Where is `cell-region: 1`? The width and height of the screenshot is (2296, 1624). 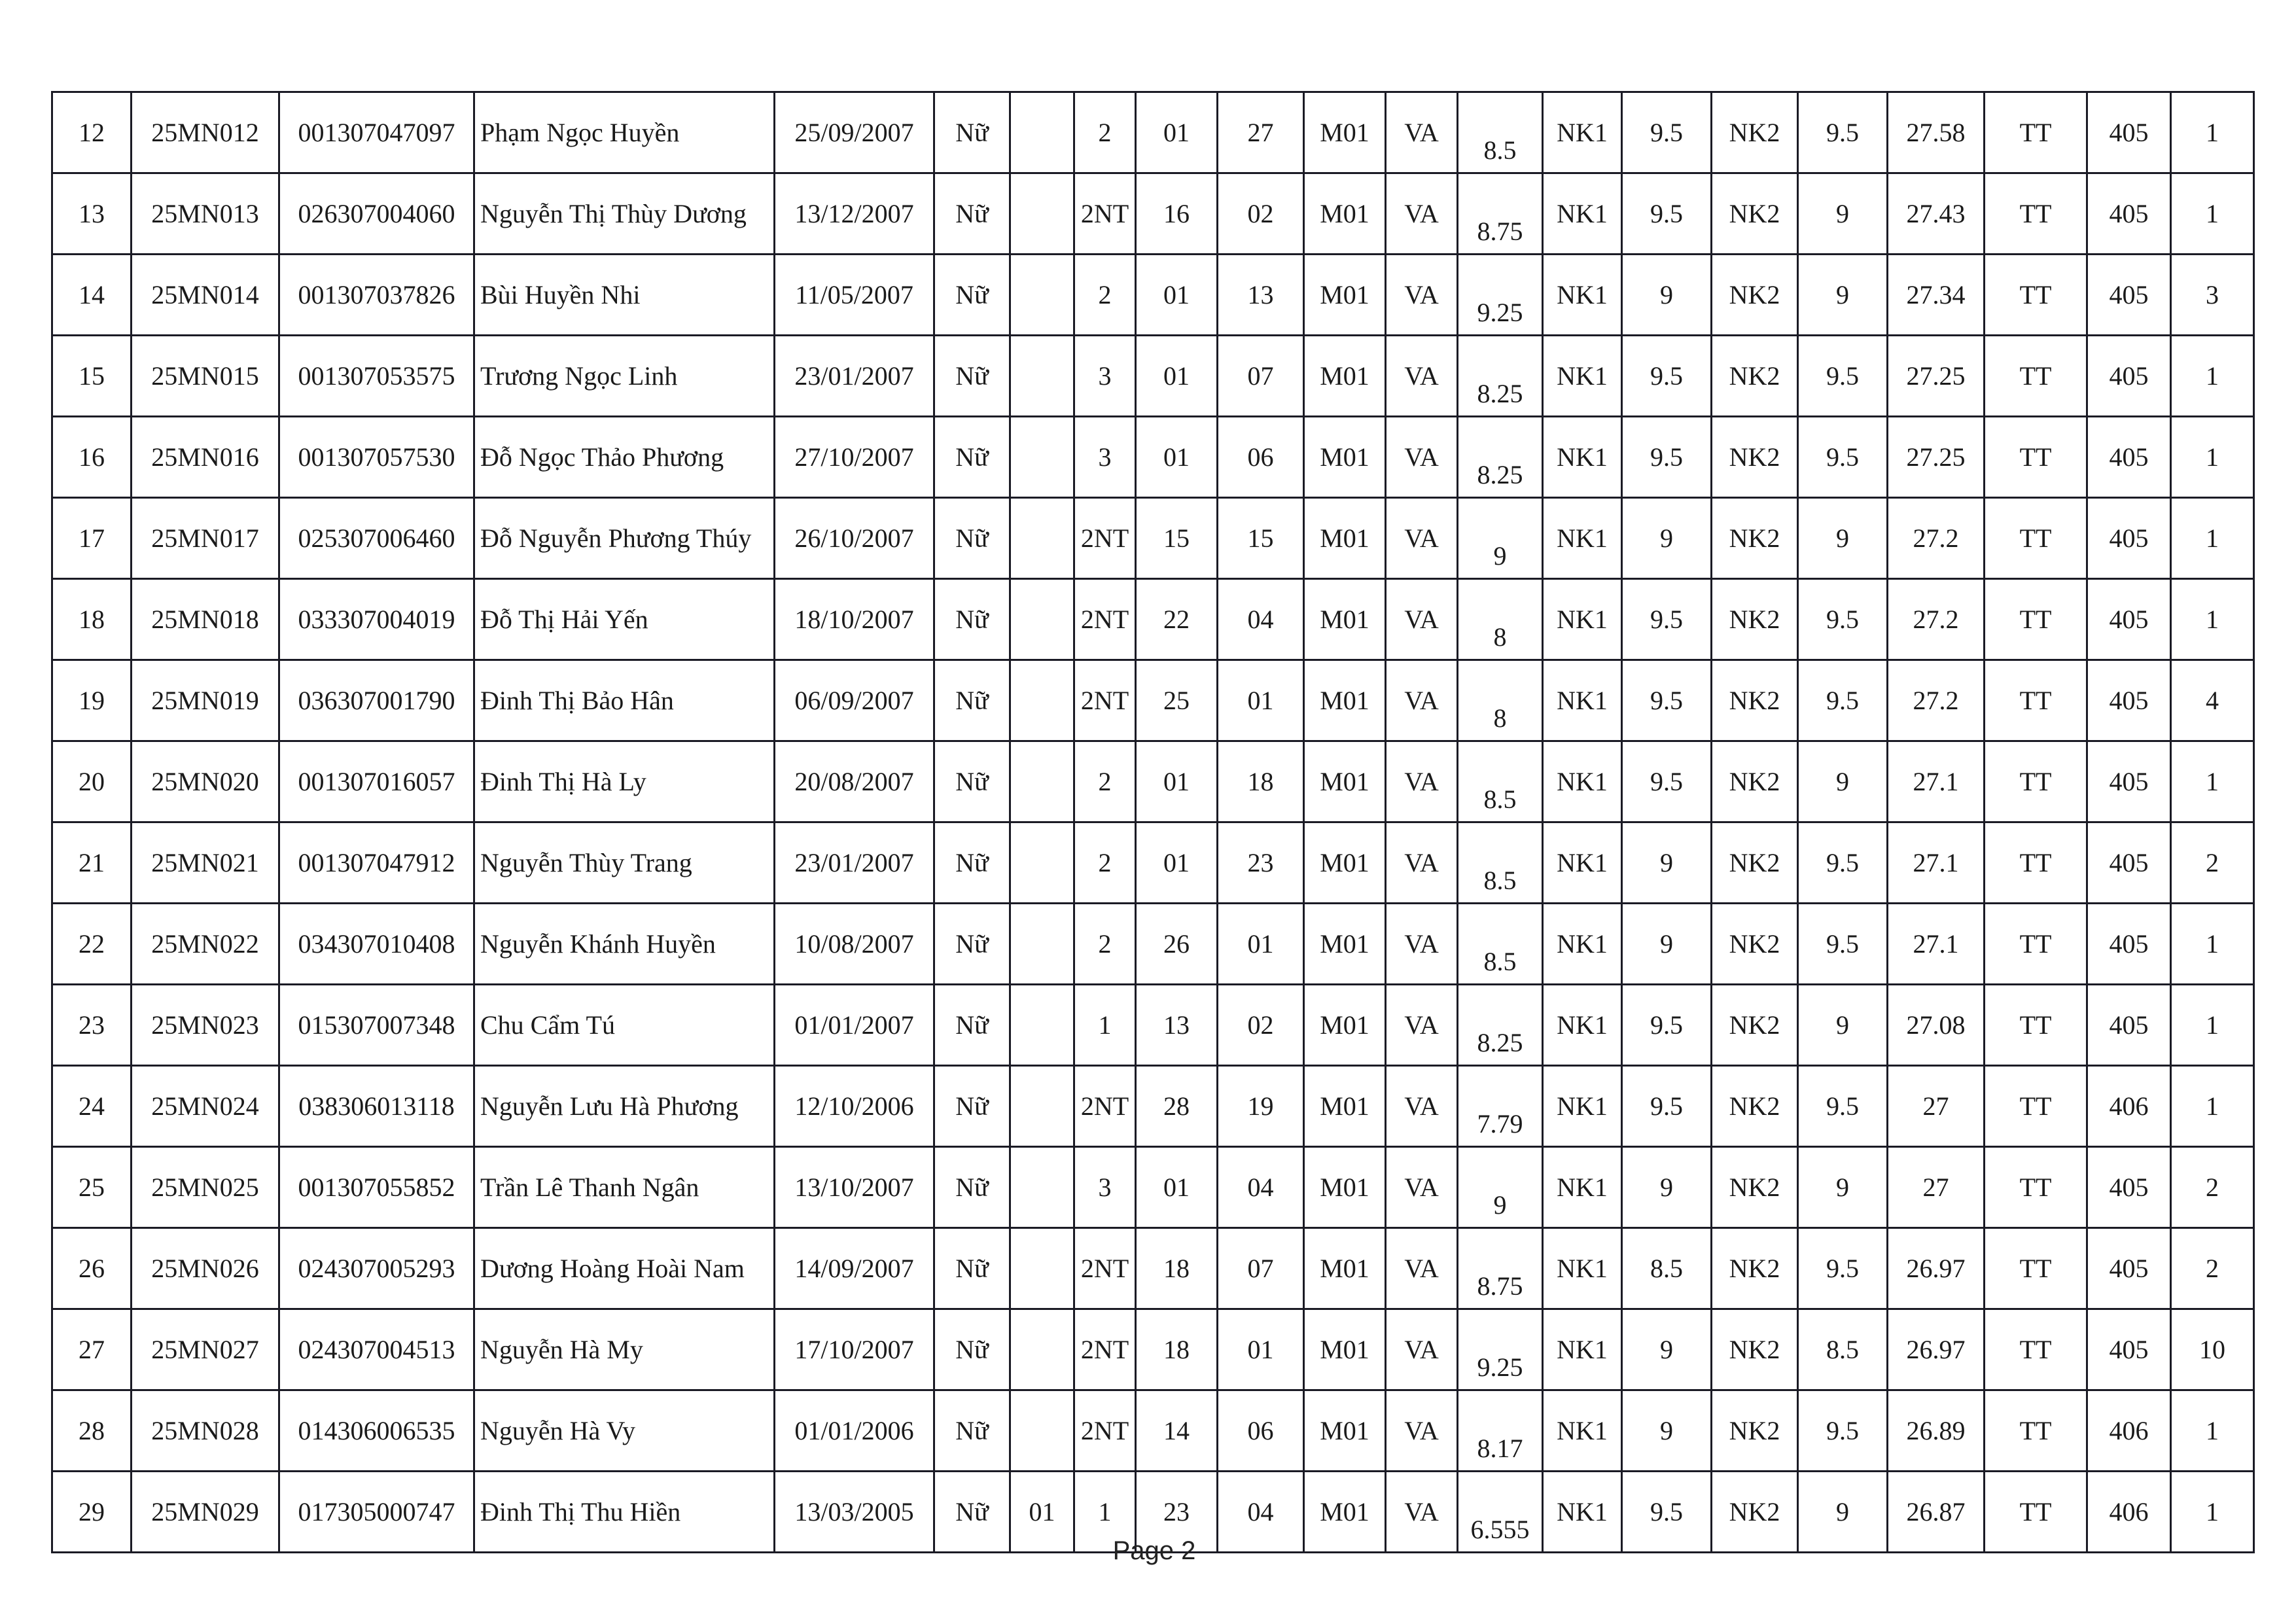
cell-region: 1 is located at coordinates (1105, 1025).